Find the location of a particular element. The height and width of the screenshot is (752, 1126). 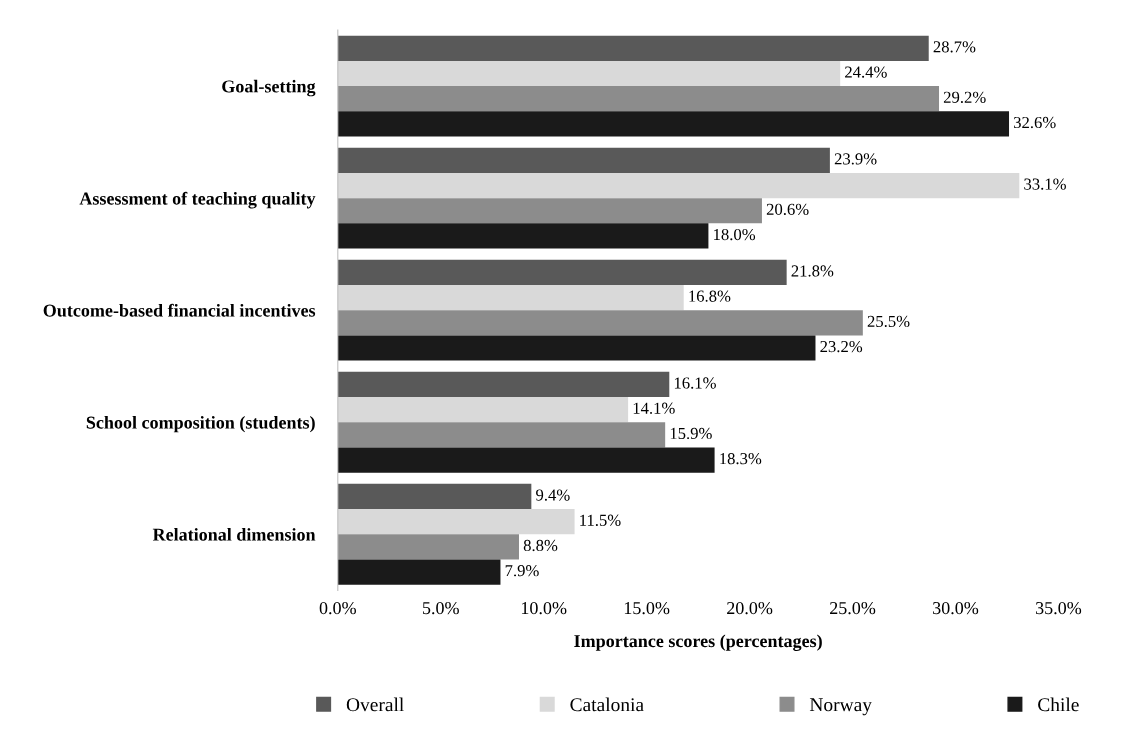

x-tick-label: 20.0% is located at coordinates (750, 608).